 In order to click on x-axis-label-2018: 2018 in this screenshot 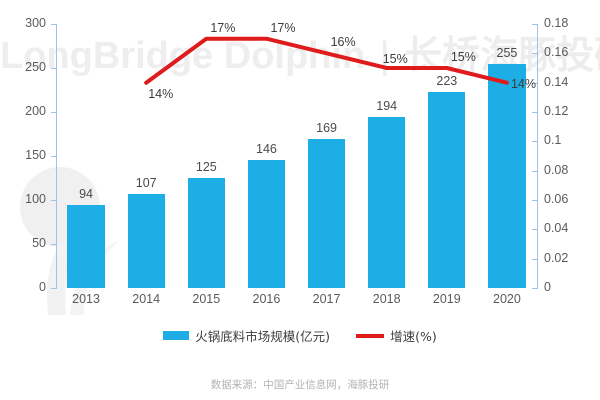, I will do `click(386, 299)`.